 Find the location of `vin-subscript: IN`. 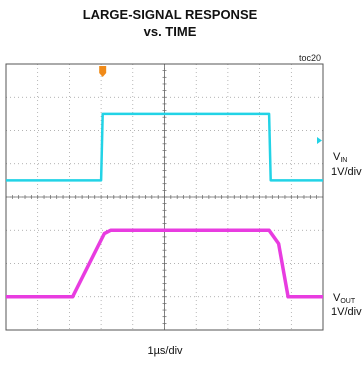

vin-subscript: IN is located at coordinates (344, 160).